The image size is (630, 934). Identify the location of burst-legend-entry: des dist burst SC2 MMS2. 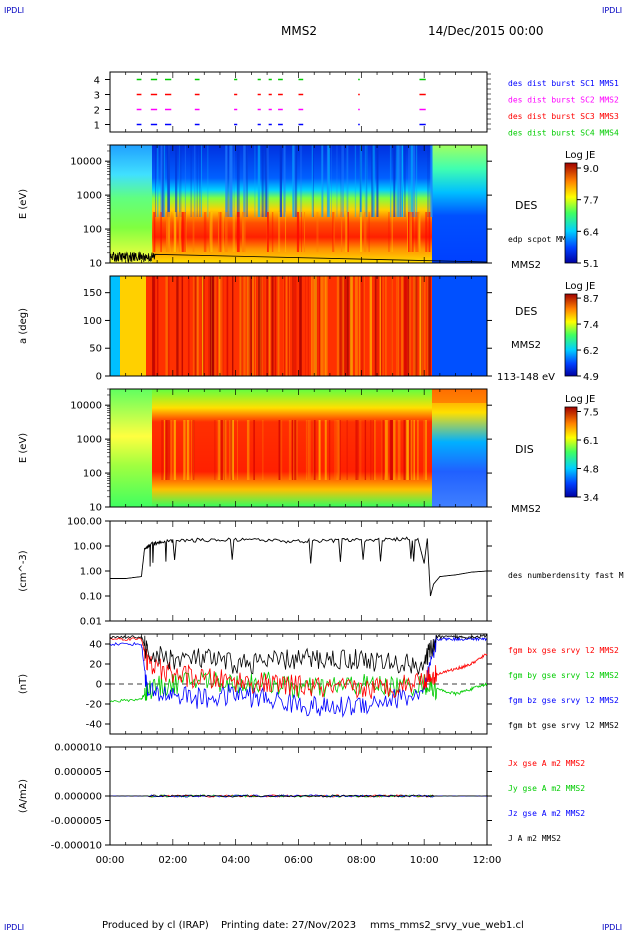
(563, 100).